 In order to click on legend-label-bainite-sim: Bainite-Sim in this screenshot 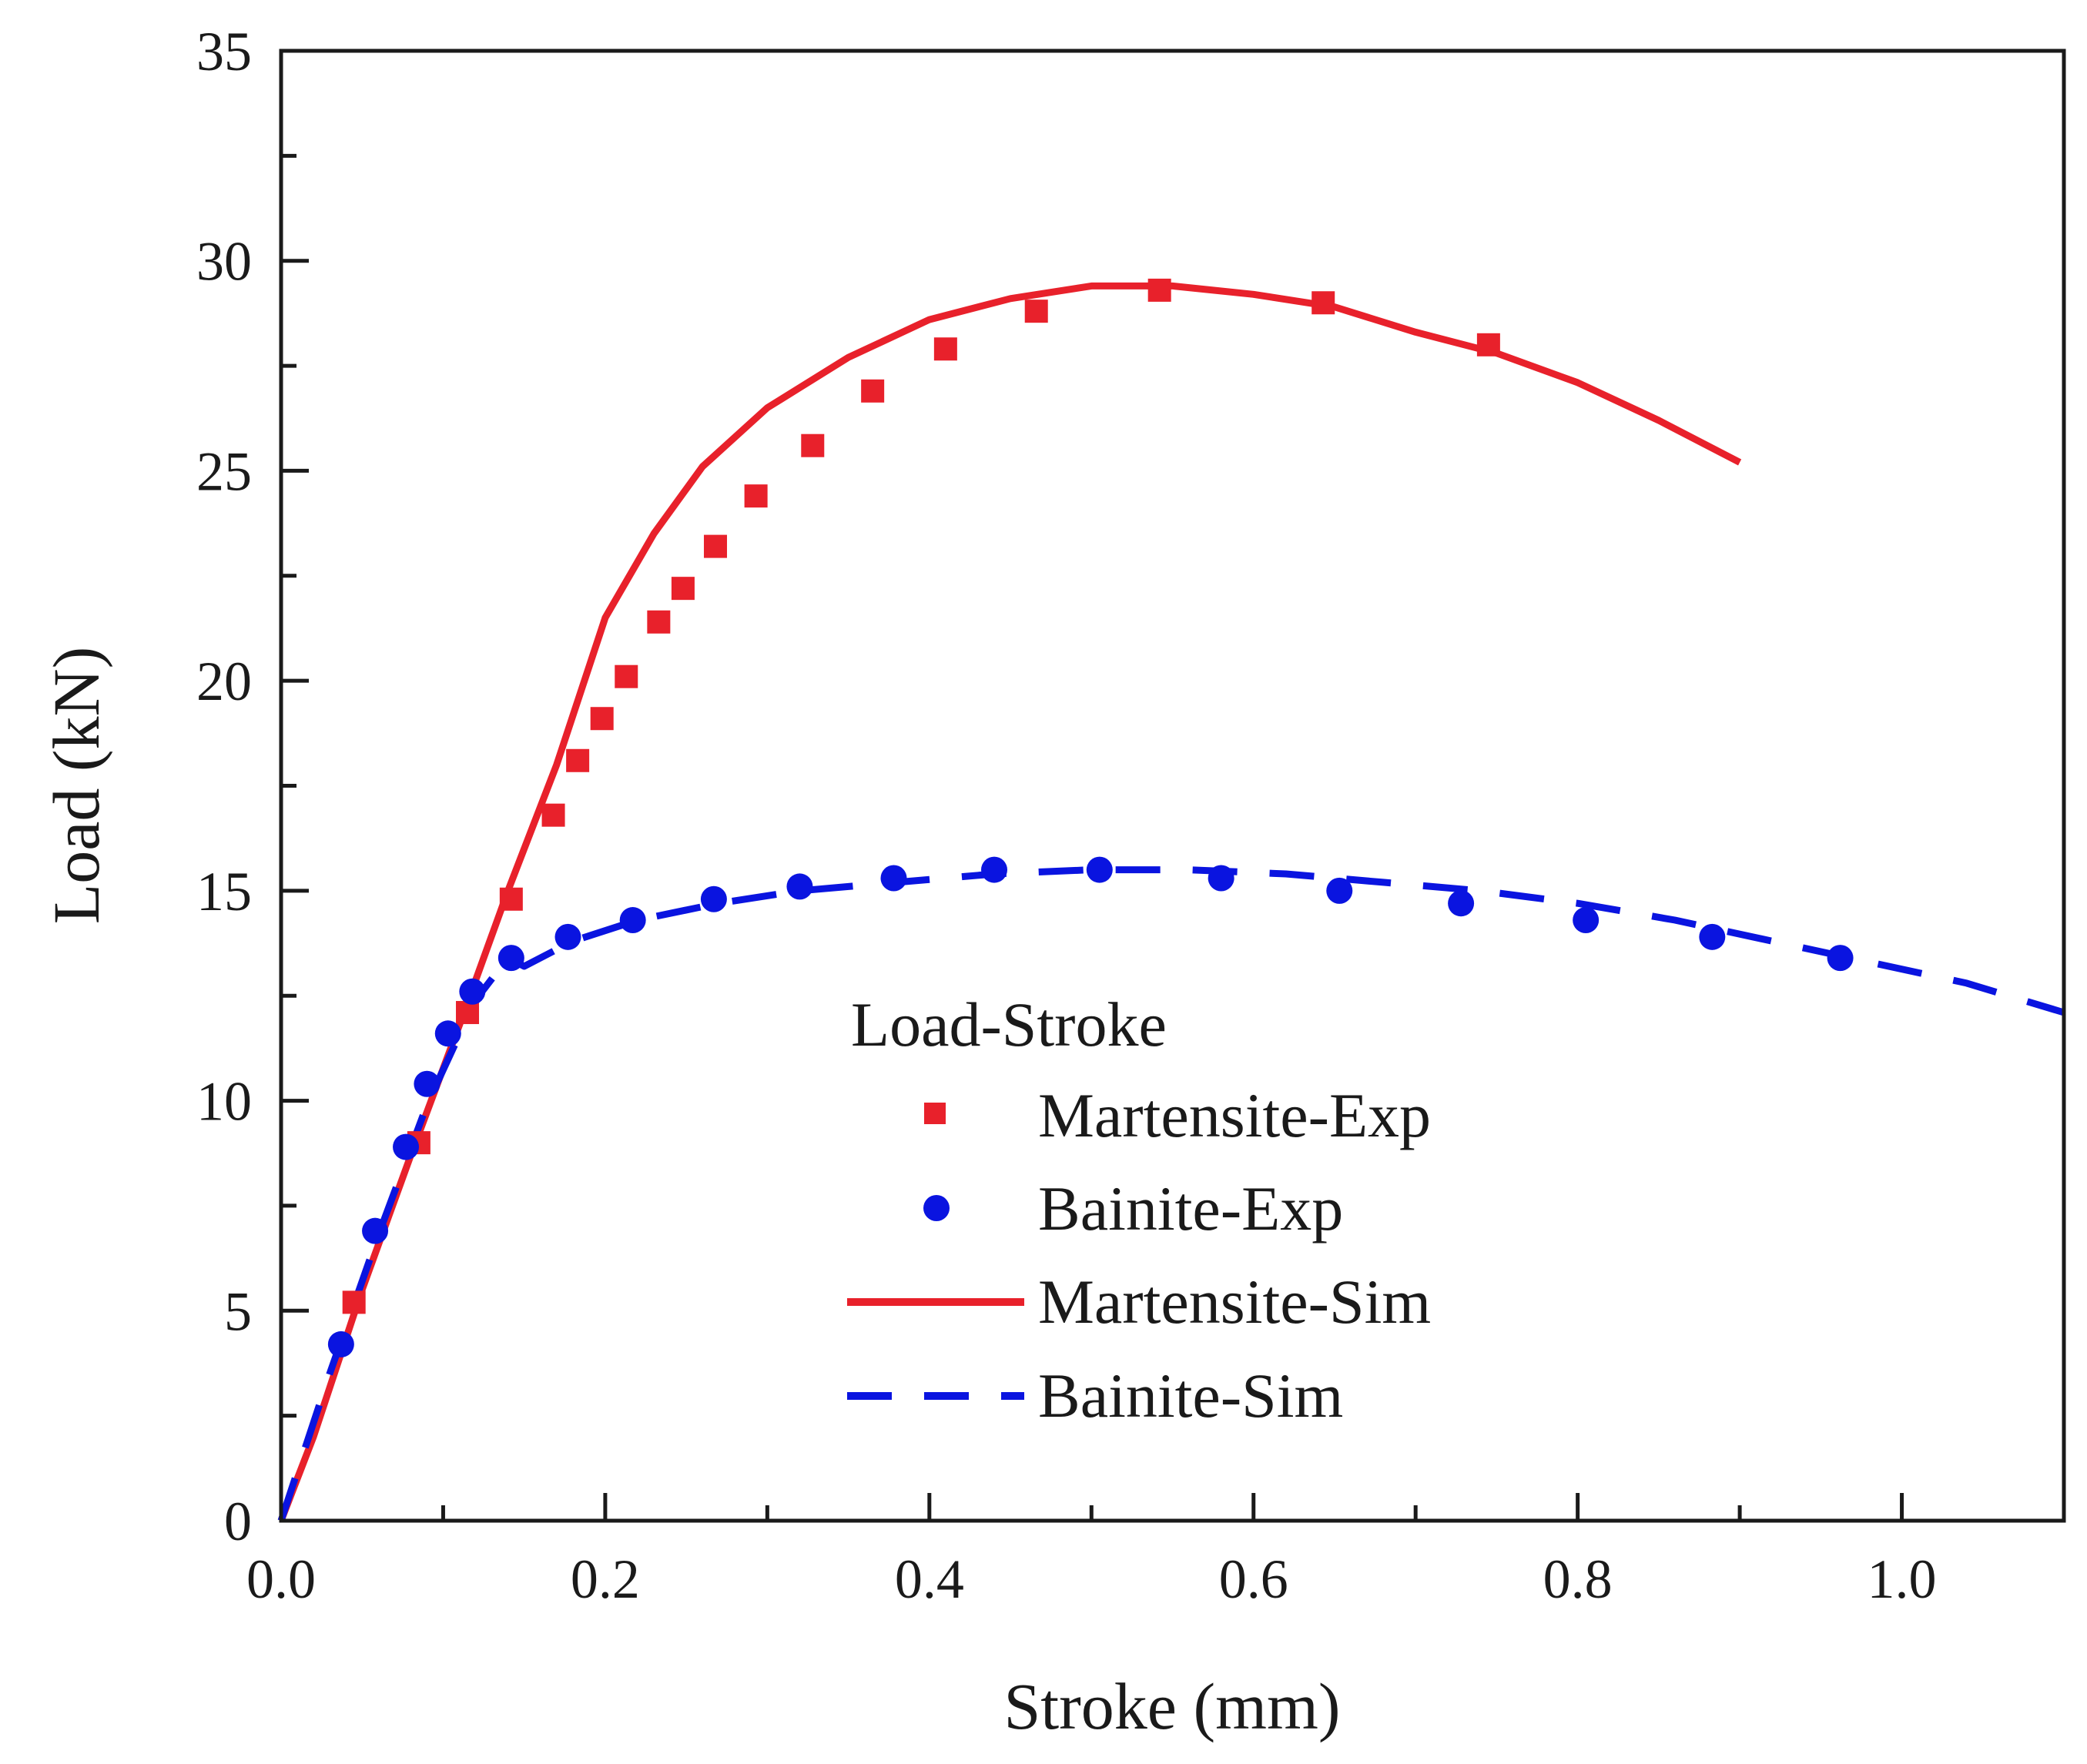, I will do `click(1191, 1396)`.